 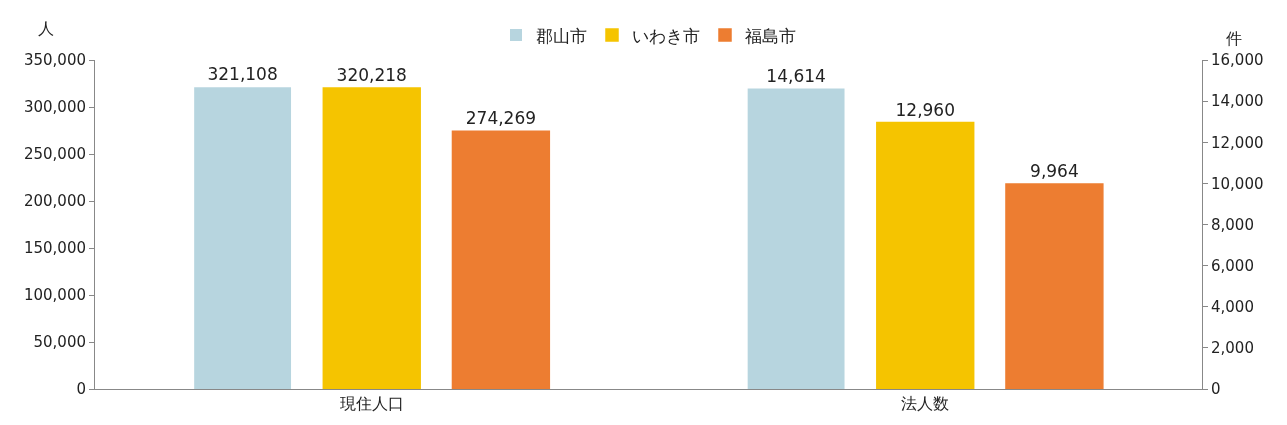 I want to click on data-label: 320,218, so click(x=371, y=75).